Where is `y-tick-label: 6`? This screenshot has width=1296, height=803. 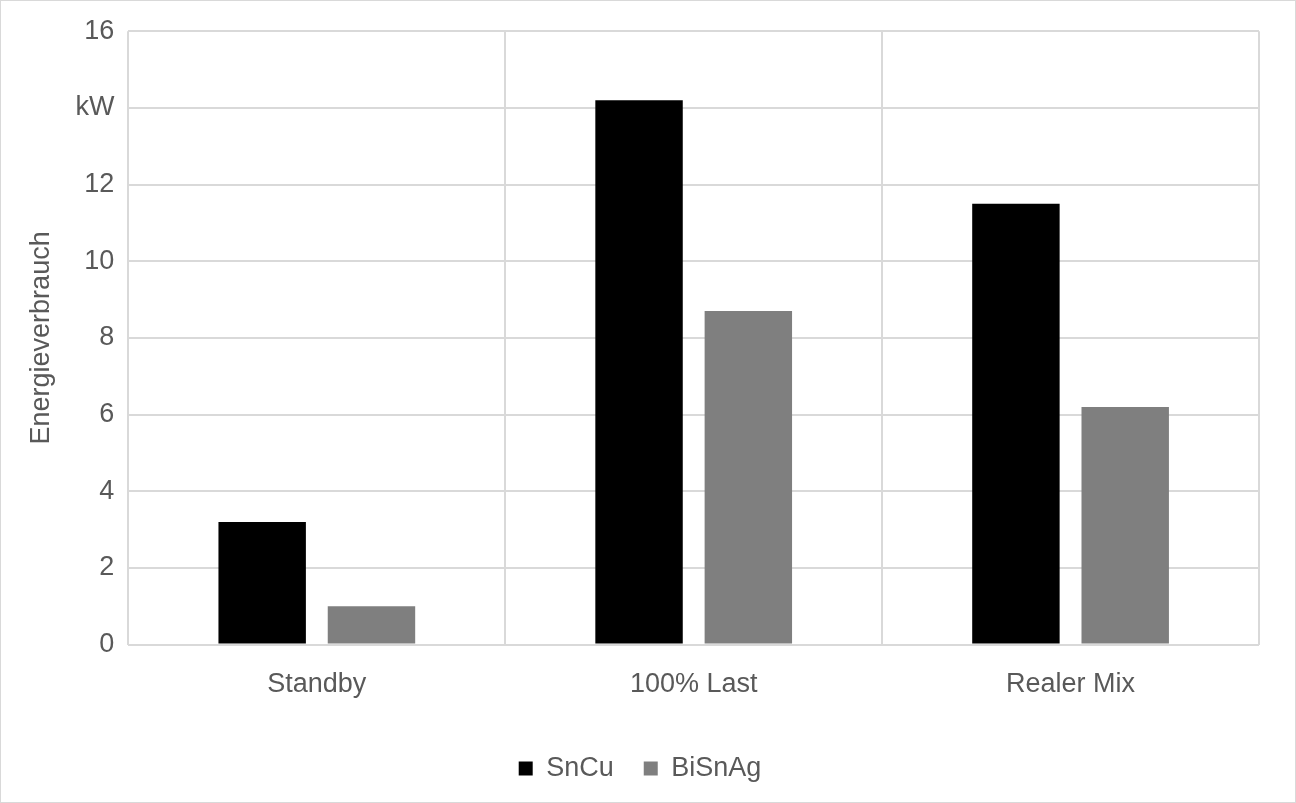 y-tick-label: 6 is located at coordinates (107, 413).